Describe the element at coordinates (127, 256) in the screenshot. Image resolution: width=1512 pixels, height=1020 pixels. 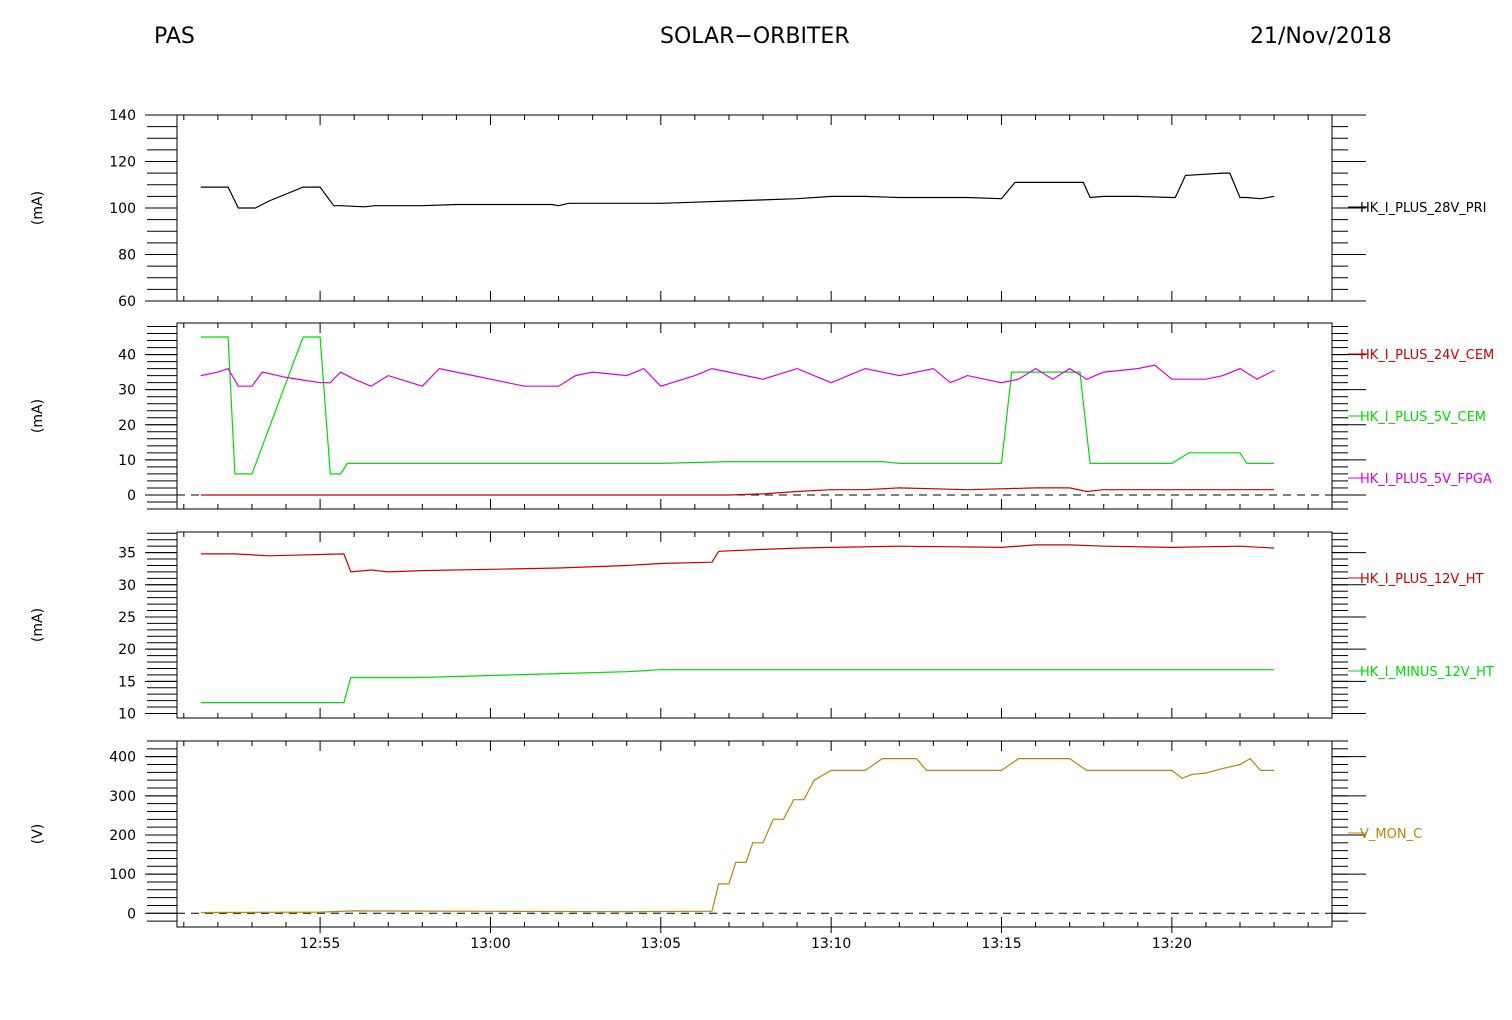
I see `y-tick-label: 80` at that location.